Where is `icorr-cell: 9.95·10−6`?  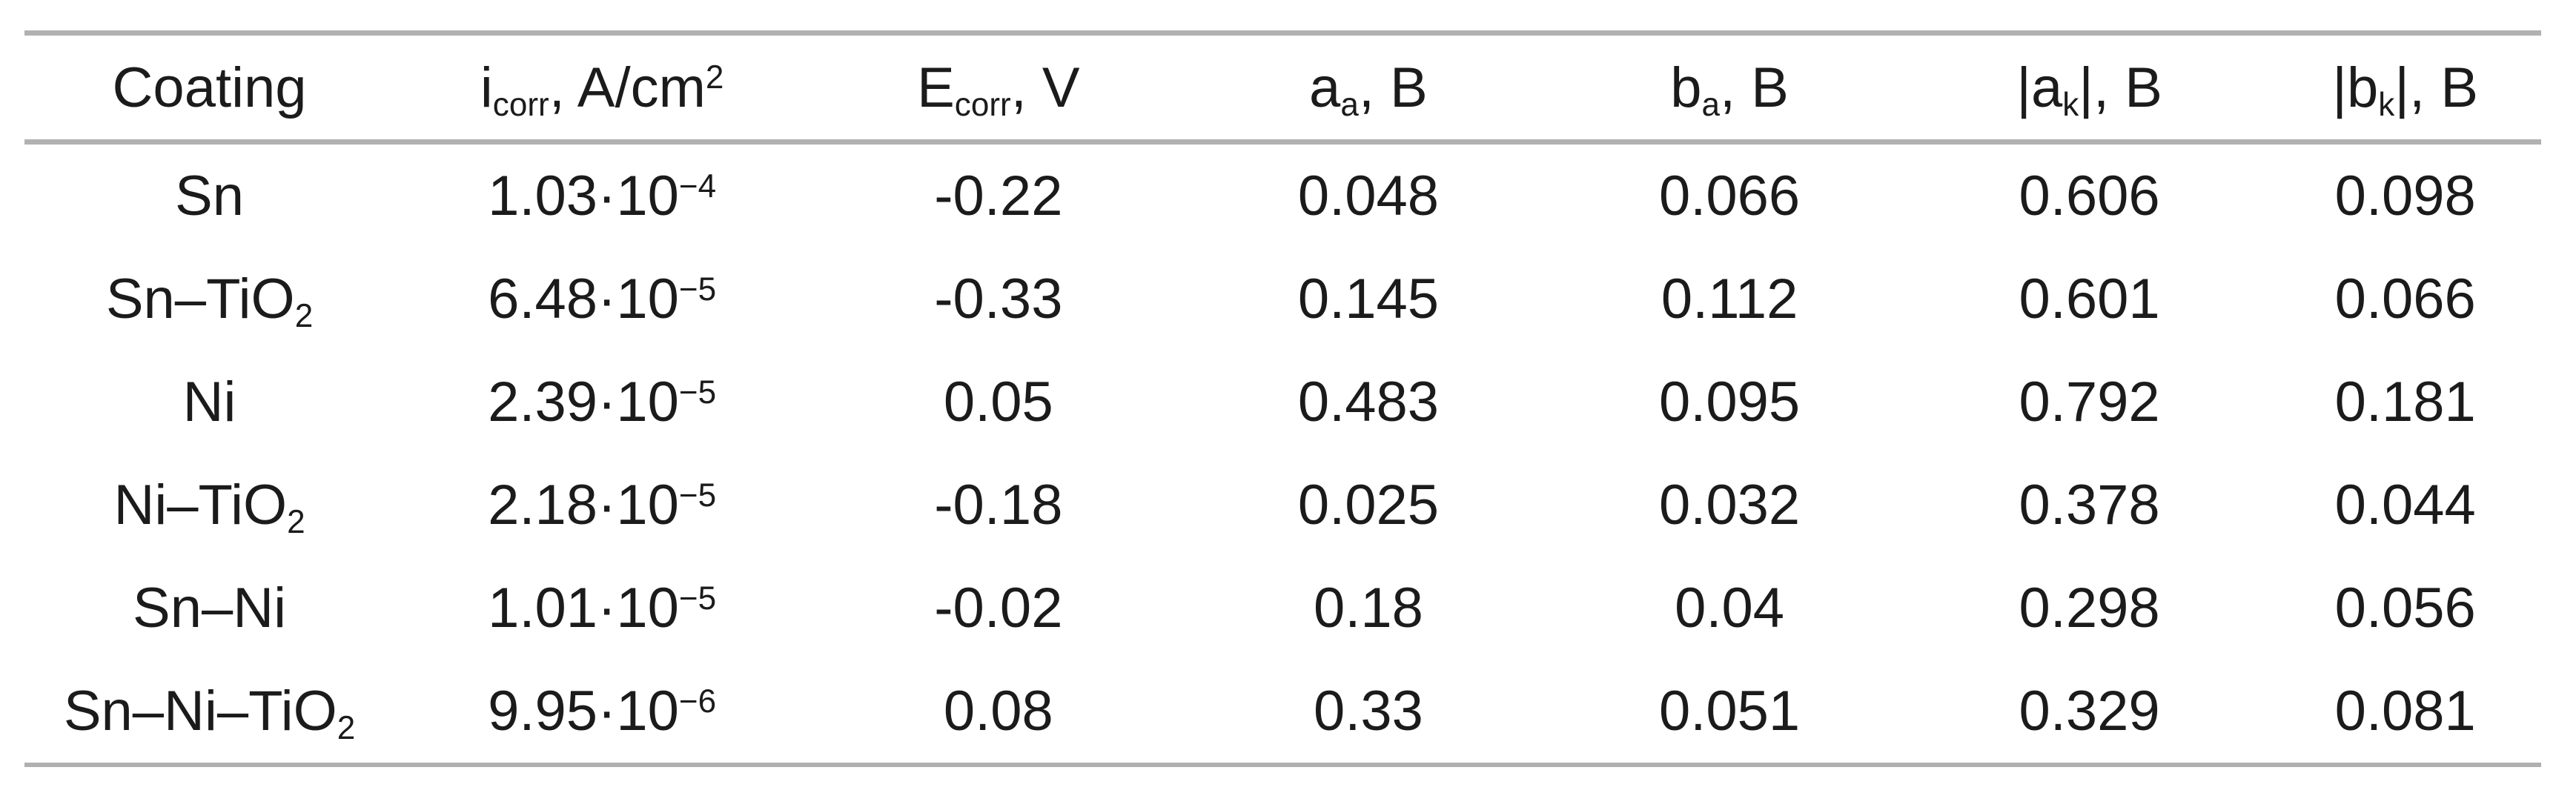
icorr-cell: 9.95·10−6 is located at coordinates (601, 713).